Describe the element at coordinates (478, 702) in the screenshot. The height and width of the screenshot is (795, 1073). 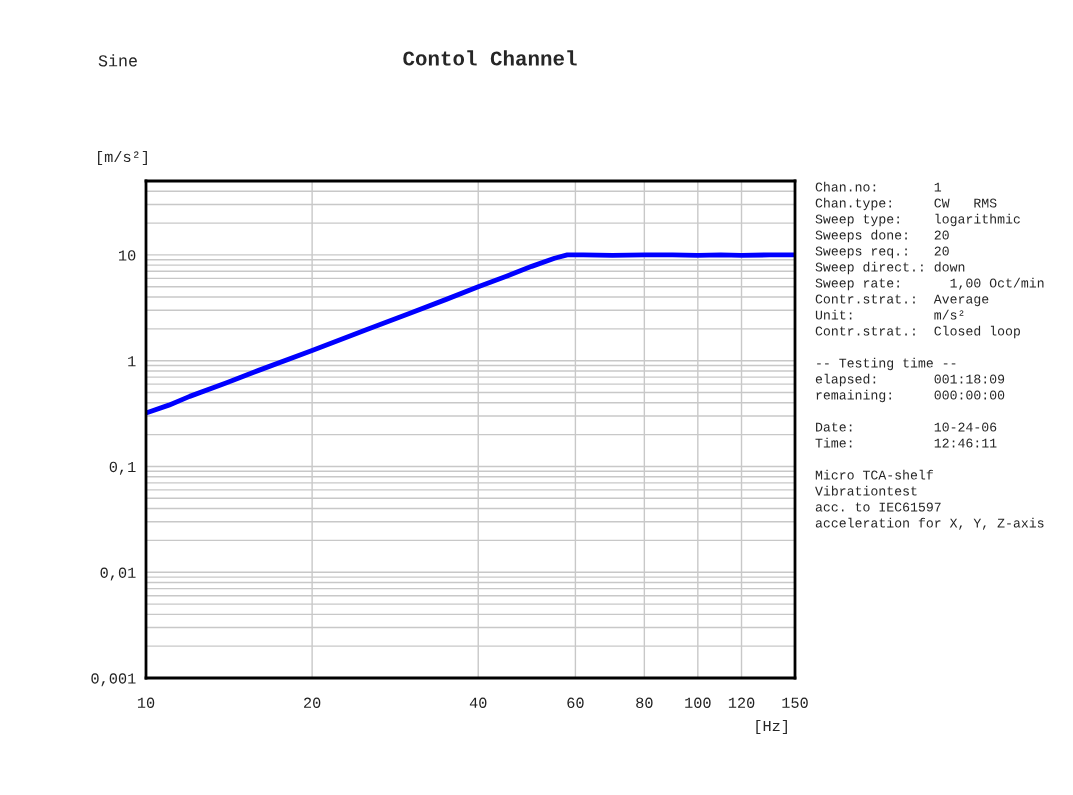
I see `x-tick-label: 40` at that location.